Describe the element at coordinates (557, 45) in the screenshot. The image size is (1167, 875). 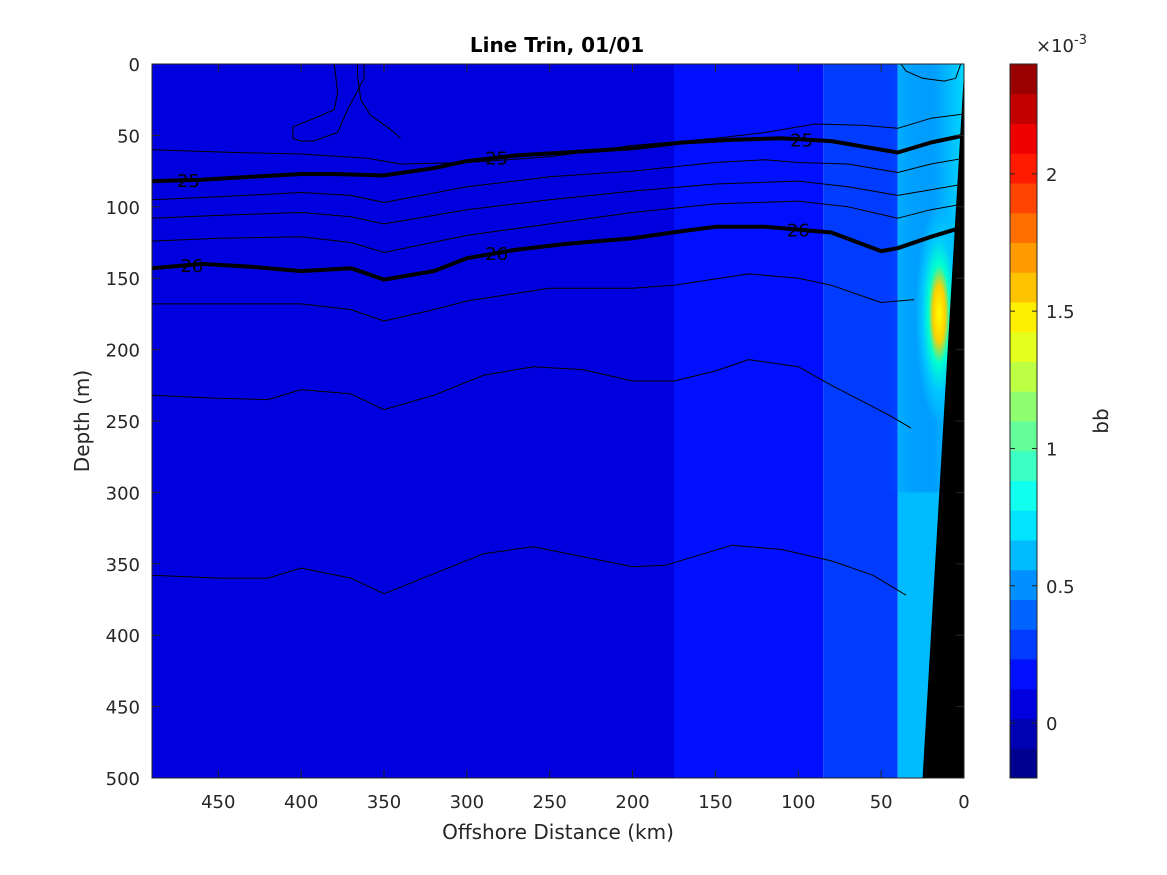
I see `chart-title: Line Trin, 01/01` at that location.